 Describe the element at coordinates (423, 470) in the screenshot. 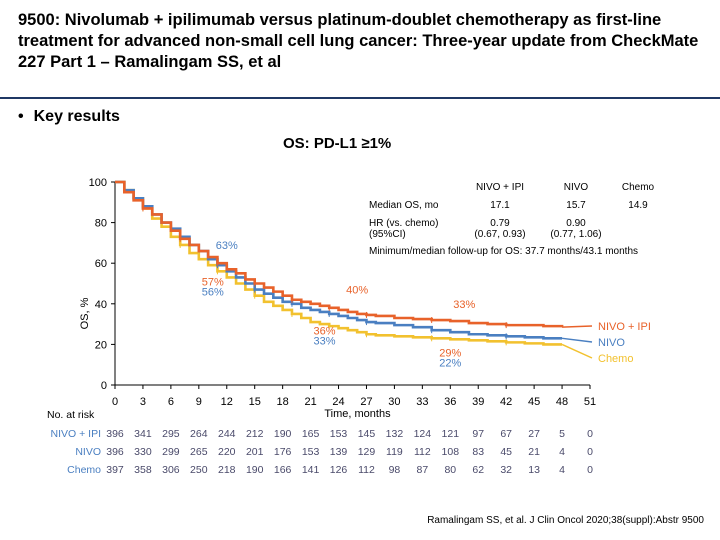

I see `risk-cell: 87` at that location.